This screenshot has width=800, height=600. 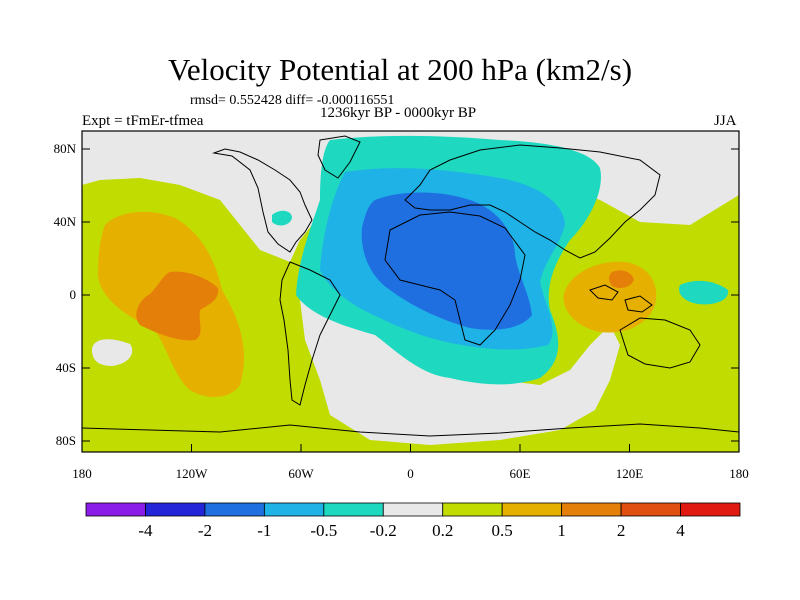 What do you see at coordinates (66, 440) in the screenshot?
I see `lat-tick-label: 80S` at bounding box center [66, 440].